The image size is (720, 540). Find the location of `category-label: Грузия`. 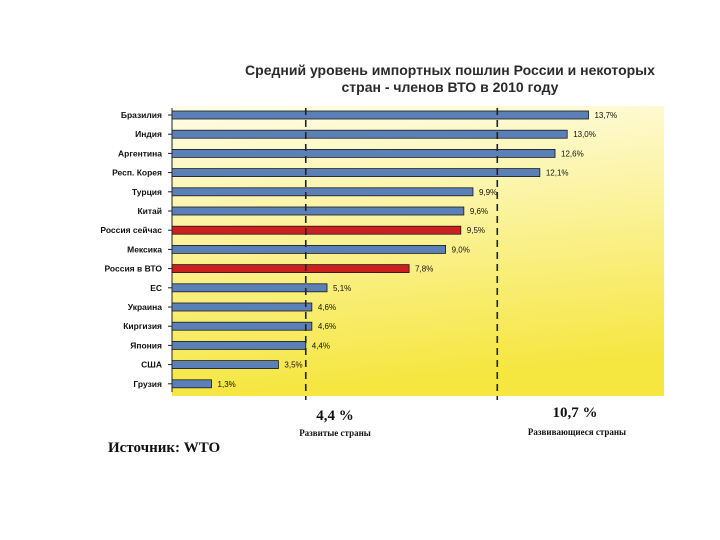

category-label: Грузия is located at coordinates (147, 384).